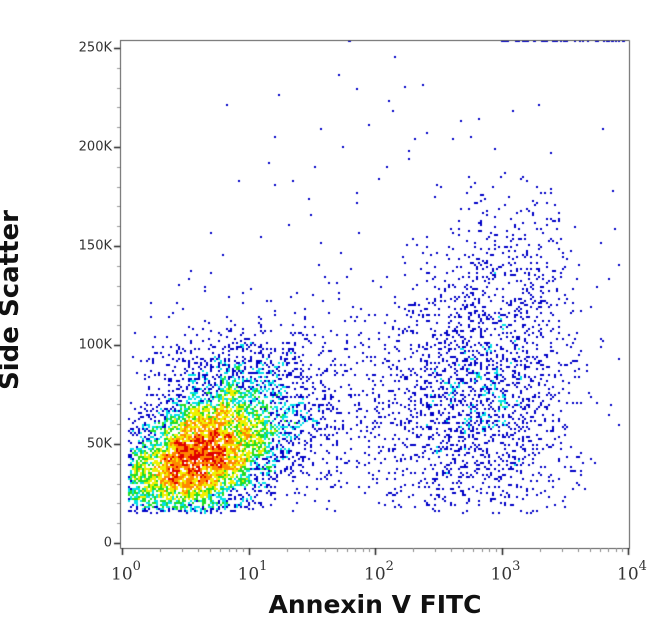  I want to click on x-tick-exponent: 0, so click(136, 566).